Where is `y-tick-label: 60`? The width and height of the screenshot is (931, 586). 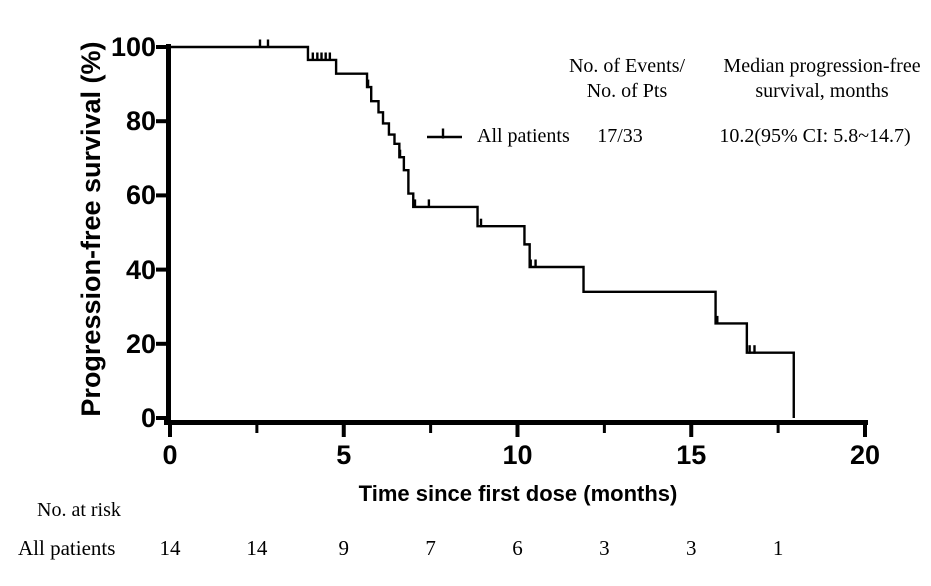 y-tick-label: 60 is located at coordinates (140, 195).